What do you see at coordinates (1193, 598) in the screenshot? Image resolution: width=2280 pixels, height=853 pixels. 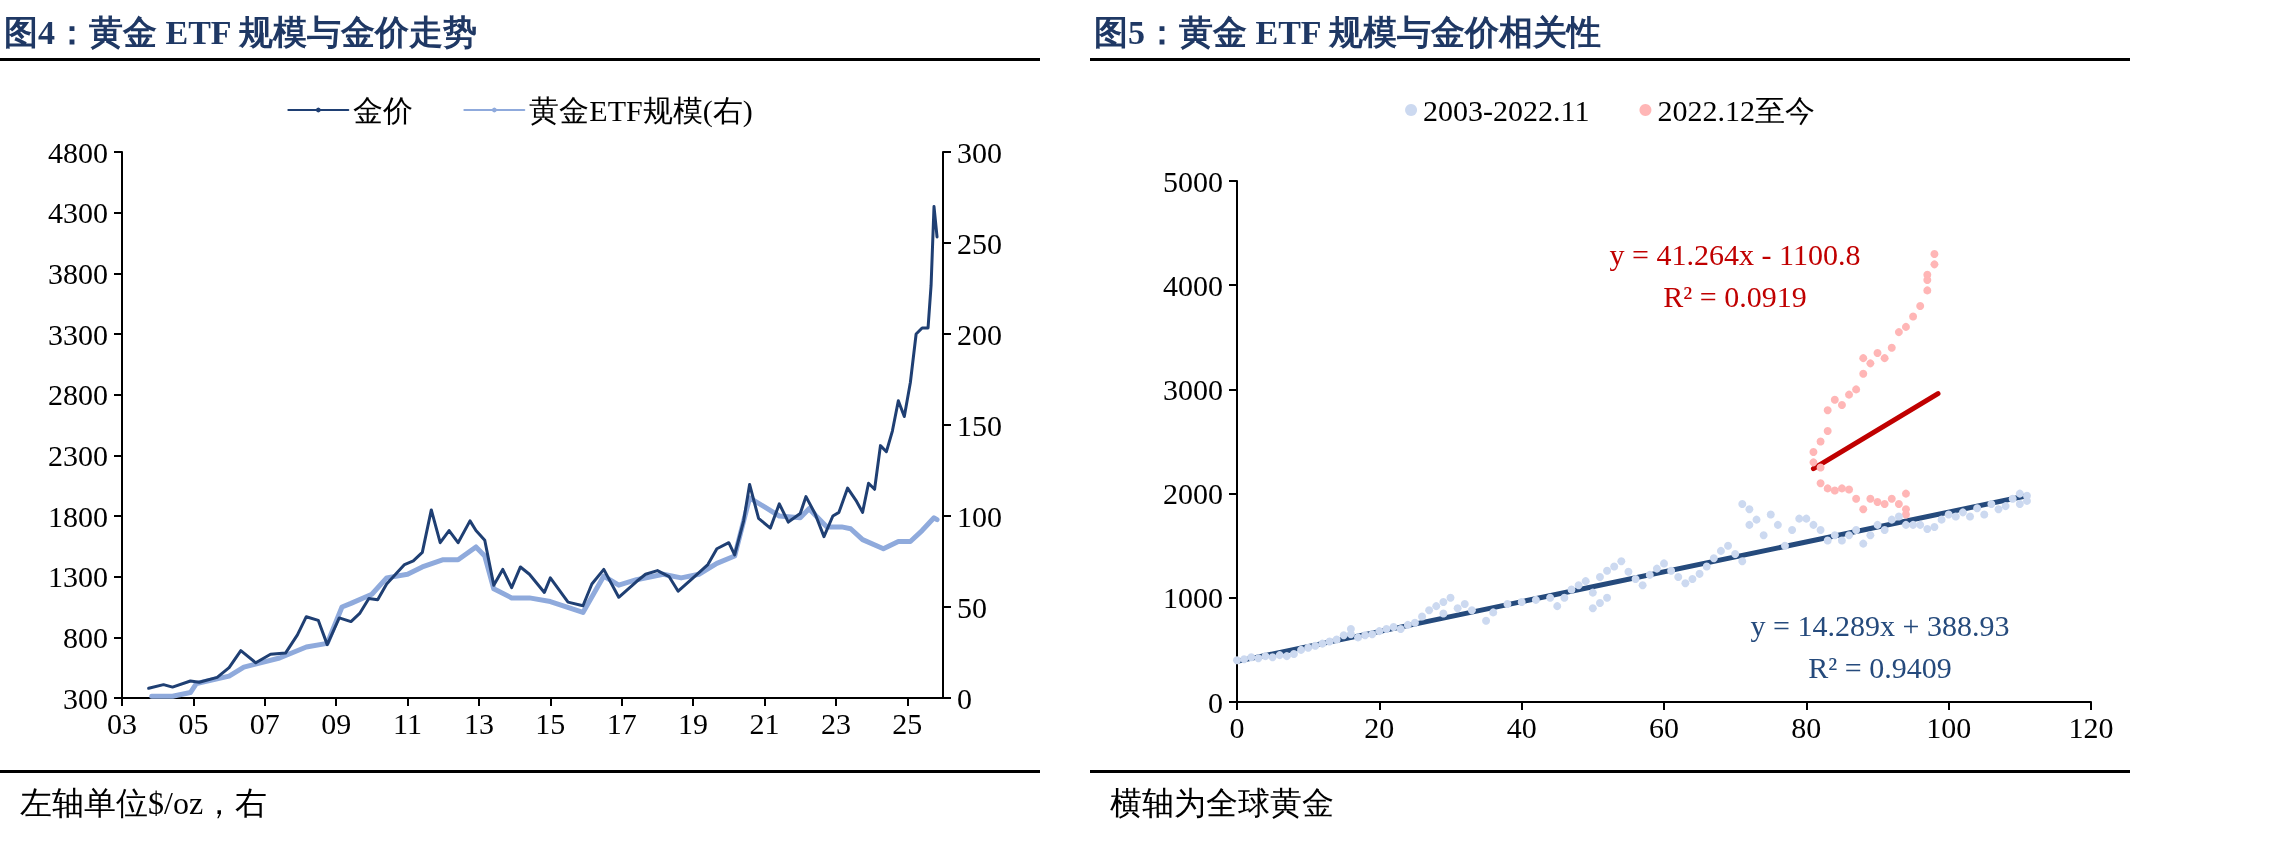 I see `y-tick-label: 1000` at bounding box center [1193, 598].